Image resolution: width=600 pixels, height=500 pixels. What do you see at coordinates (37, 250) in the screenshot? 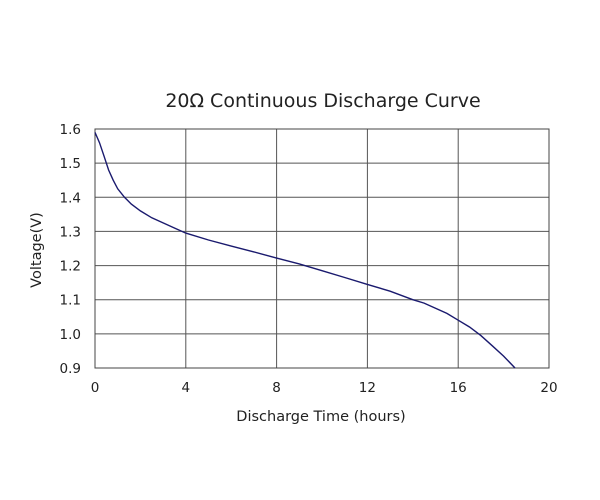
I see `y-axis-label: Voltage(V)` at bounding box center [37, 250].